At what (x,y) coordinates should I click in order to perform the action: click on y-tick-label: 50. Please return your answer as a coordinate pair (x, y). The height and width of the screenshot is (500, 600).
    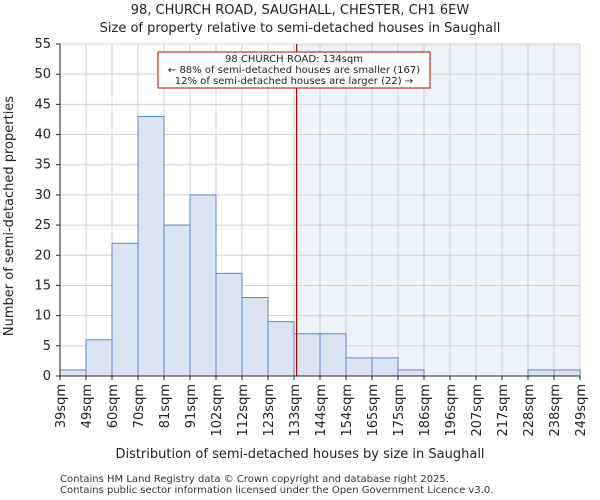
    Looking at the image, I should click on (42, 74).